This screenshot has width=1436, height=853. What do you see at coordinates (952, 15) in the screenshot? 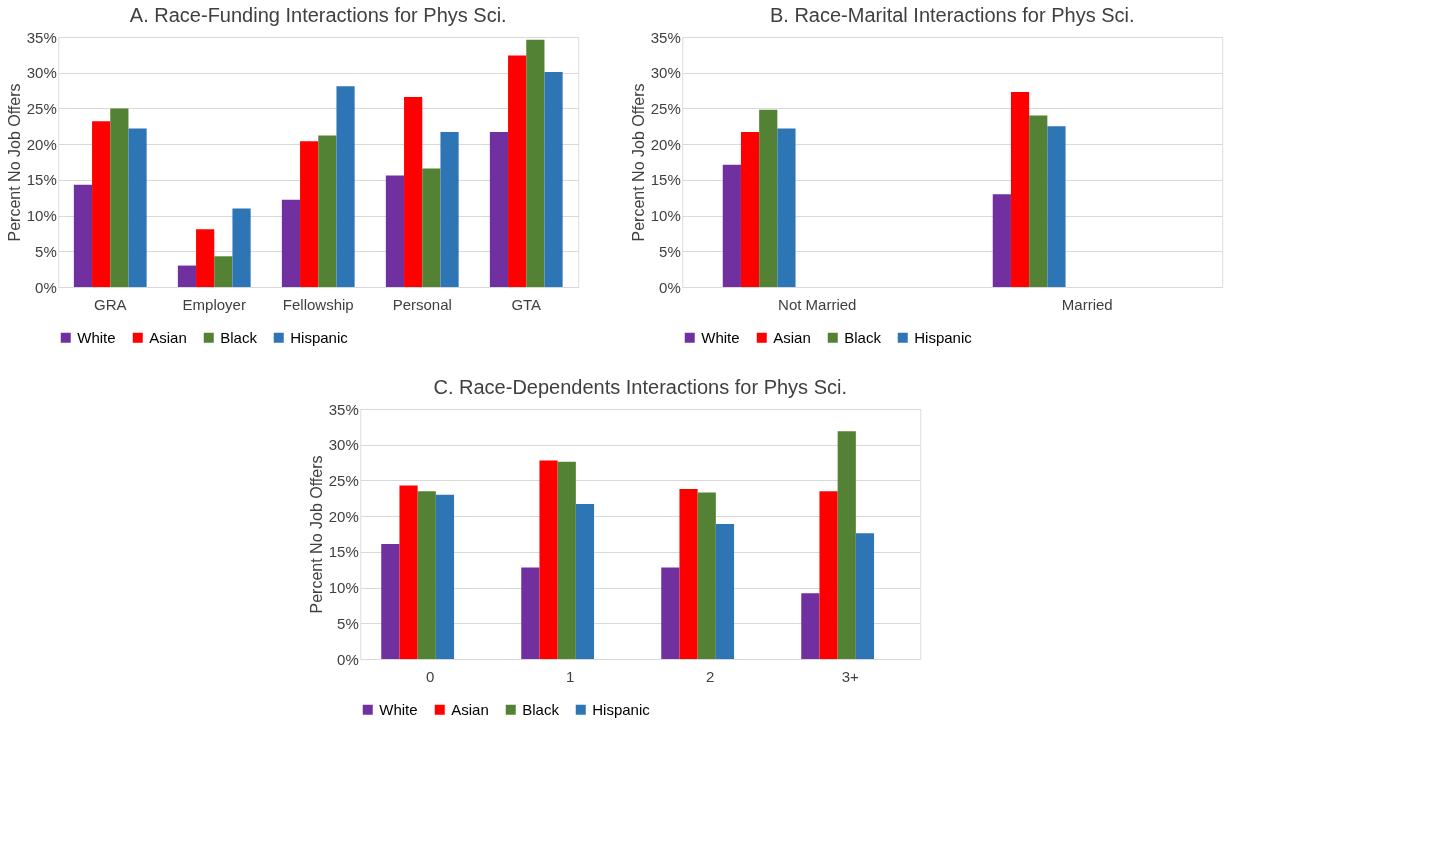
I see `chart-title: B. Race-Marital Interactions for Phys Sci.` at bounding box center [952, 15].